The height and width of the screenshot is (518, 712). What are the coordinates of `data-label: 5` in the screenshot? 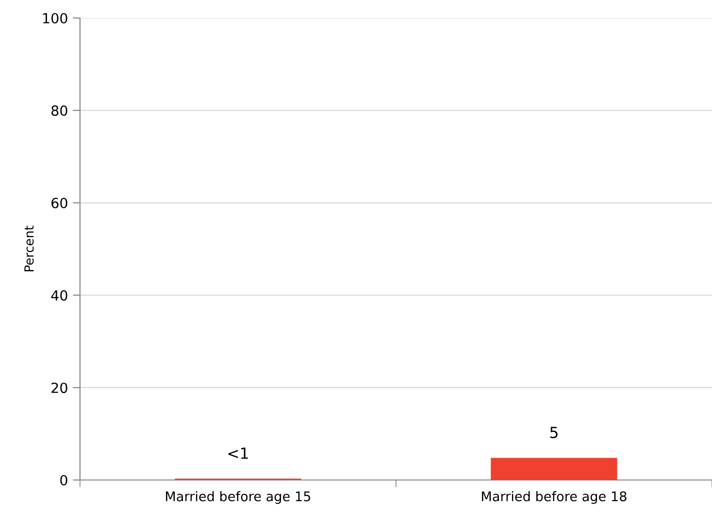 It's located at (554, 432).